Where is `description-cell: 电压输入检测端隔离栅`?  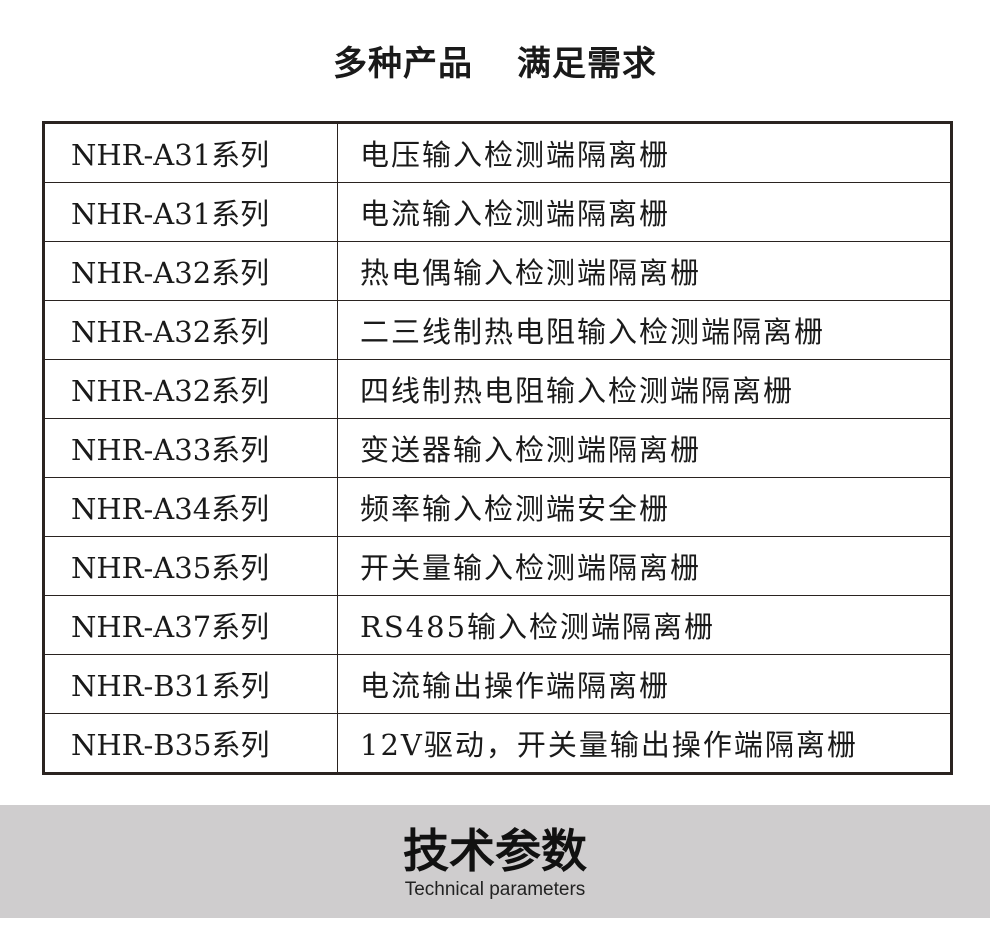 description-cell: 电压输入检测端隔离栅 is located at coordinates (644, 152).